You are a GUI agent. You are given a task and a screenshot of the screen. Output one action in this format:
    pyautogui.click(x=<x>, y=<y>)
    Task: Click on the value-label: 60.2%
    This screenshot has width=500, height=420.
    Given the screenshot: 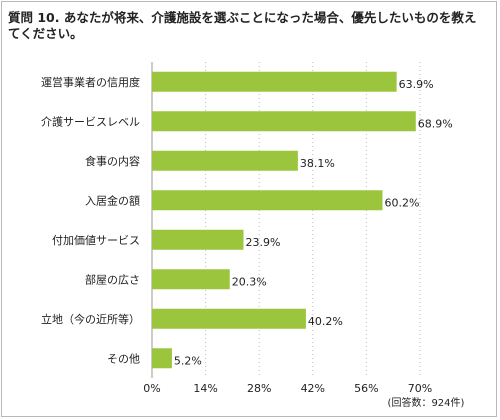 What is the action you would take?
    pyautogui.click(x=401, y=202)
    